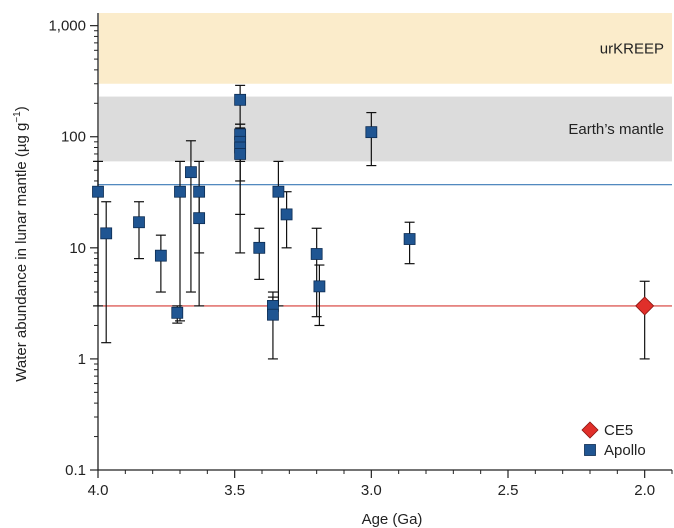 The image size is (674, 528). What do you see at coordinates (613, 440) in the screenshot?
I see `legend: CE5 Apollo` at bounding box center [613, 440].